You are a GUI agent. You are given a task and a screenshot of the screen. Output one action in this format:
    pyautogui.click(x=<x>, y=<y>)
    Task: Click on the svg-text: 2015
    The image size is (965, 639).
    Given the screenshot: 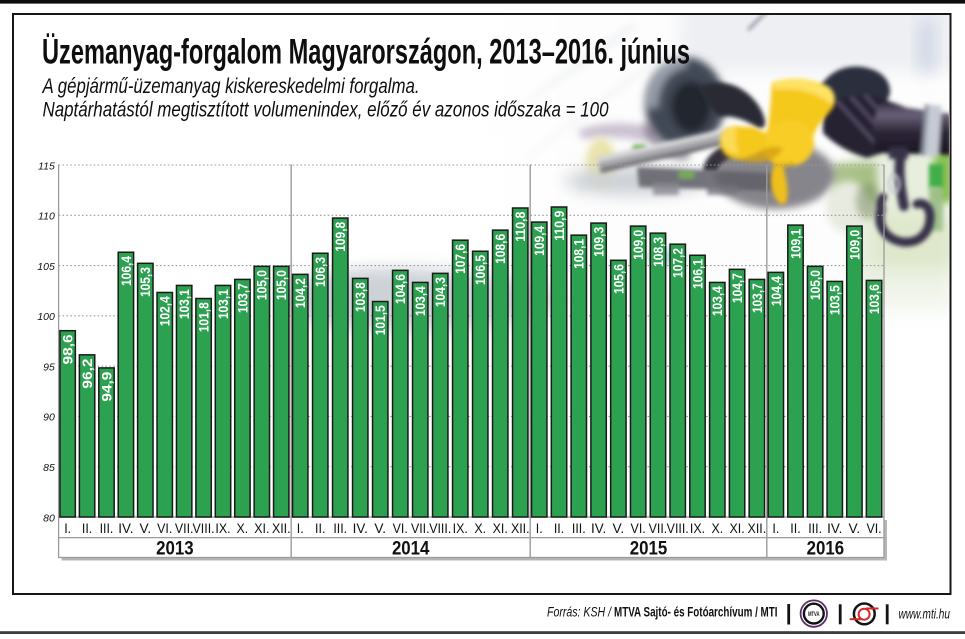 What is the action you would take?
    pyautogui.click(x=649, y=549)
    